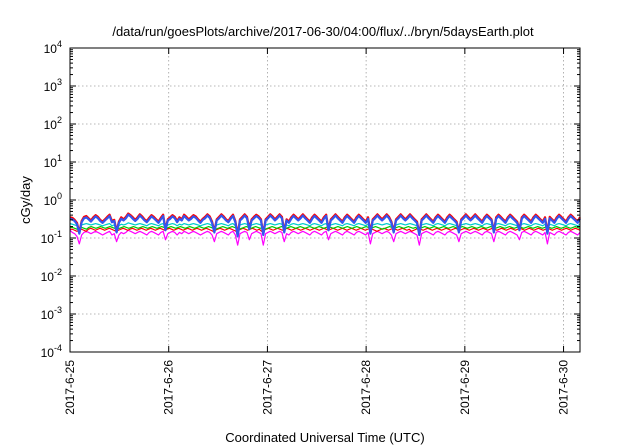 This screenshot has width=640, height=448. I want to click on y-axis-label: cGy/day, so click(25, 200).